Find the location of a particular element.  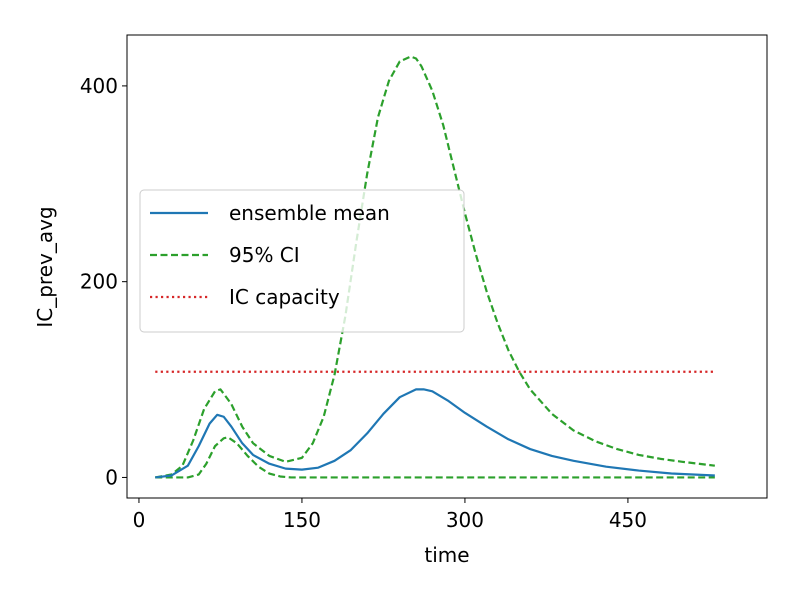

x-tick-label: 150 is located at coordinates (302, 520).